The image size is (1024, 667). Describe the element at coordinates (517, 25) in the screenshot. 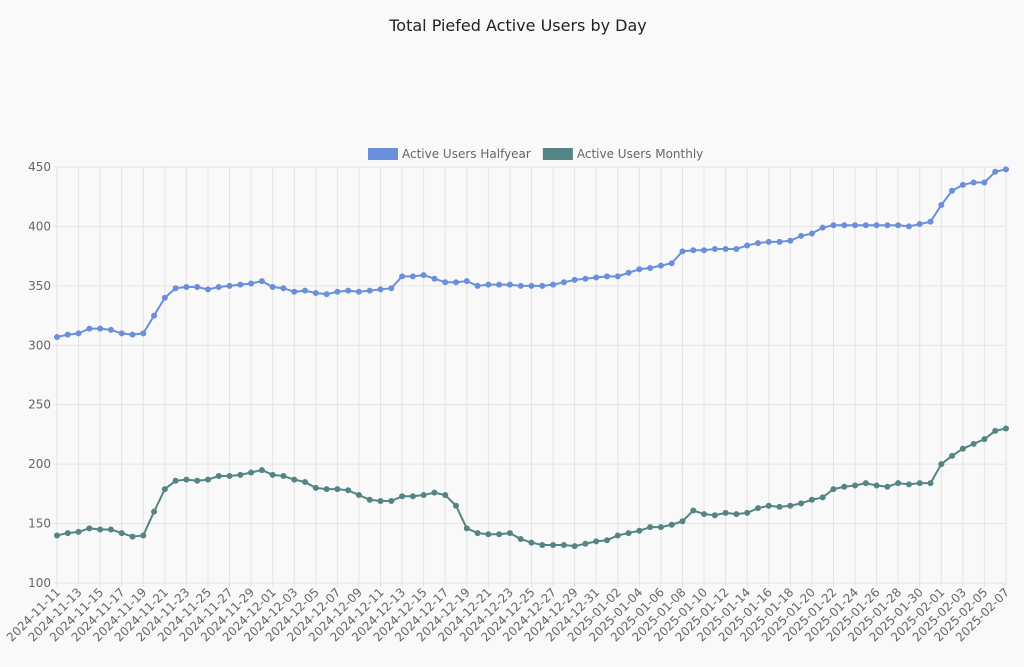

I see `chart-title: Total Piefed Active Users by Day` at that location.